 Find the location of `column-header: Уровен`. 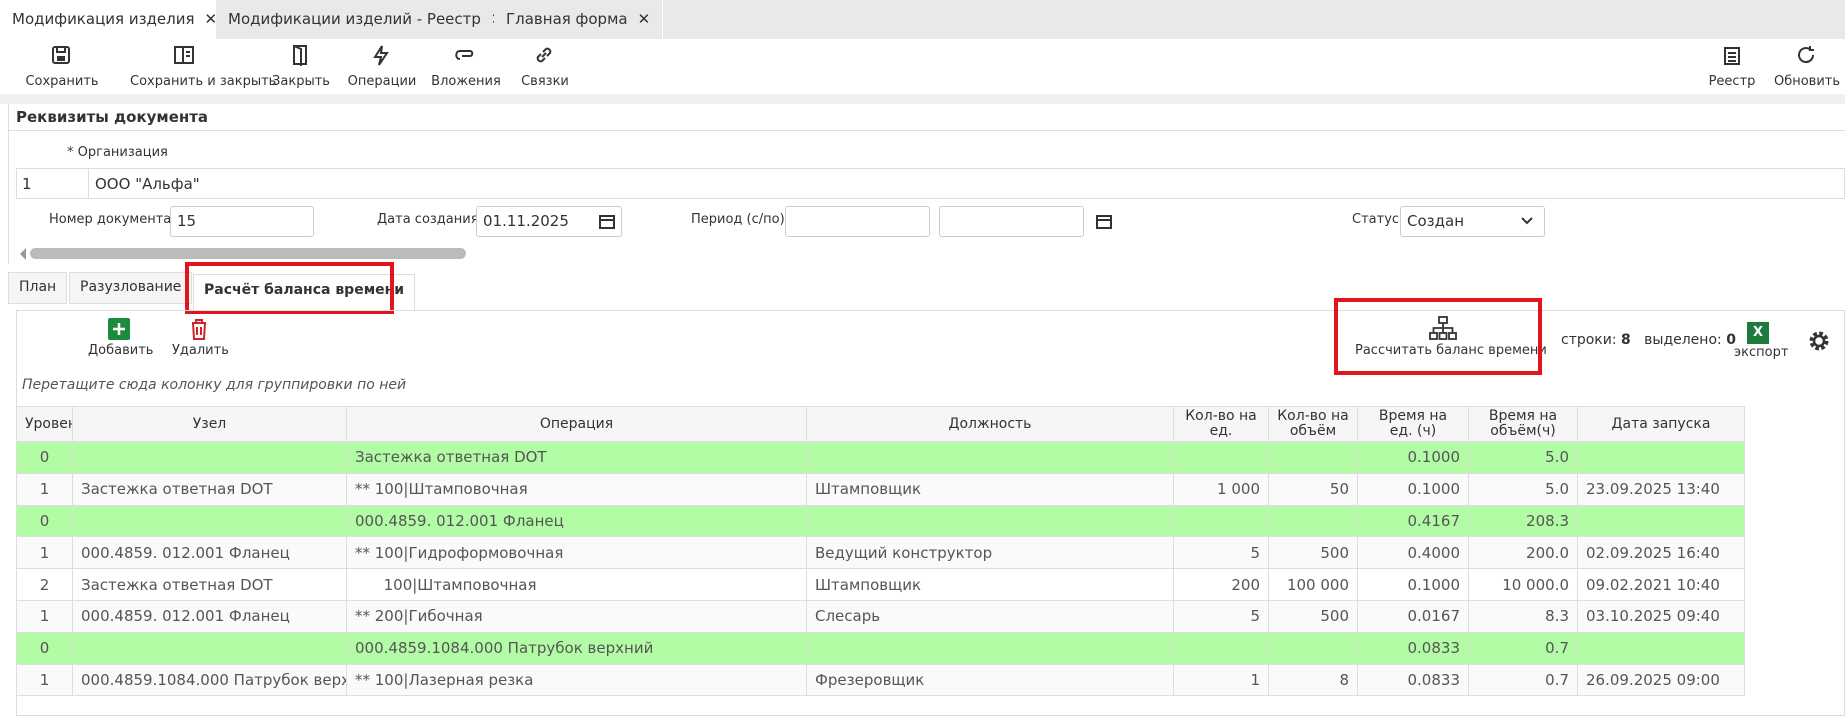

column-header: Уровен is located at coordinates (44, 424).